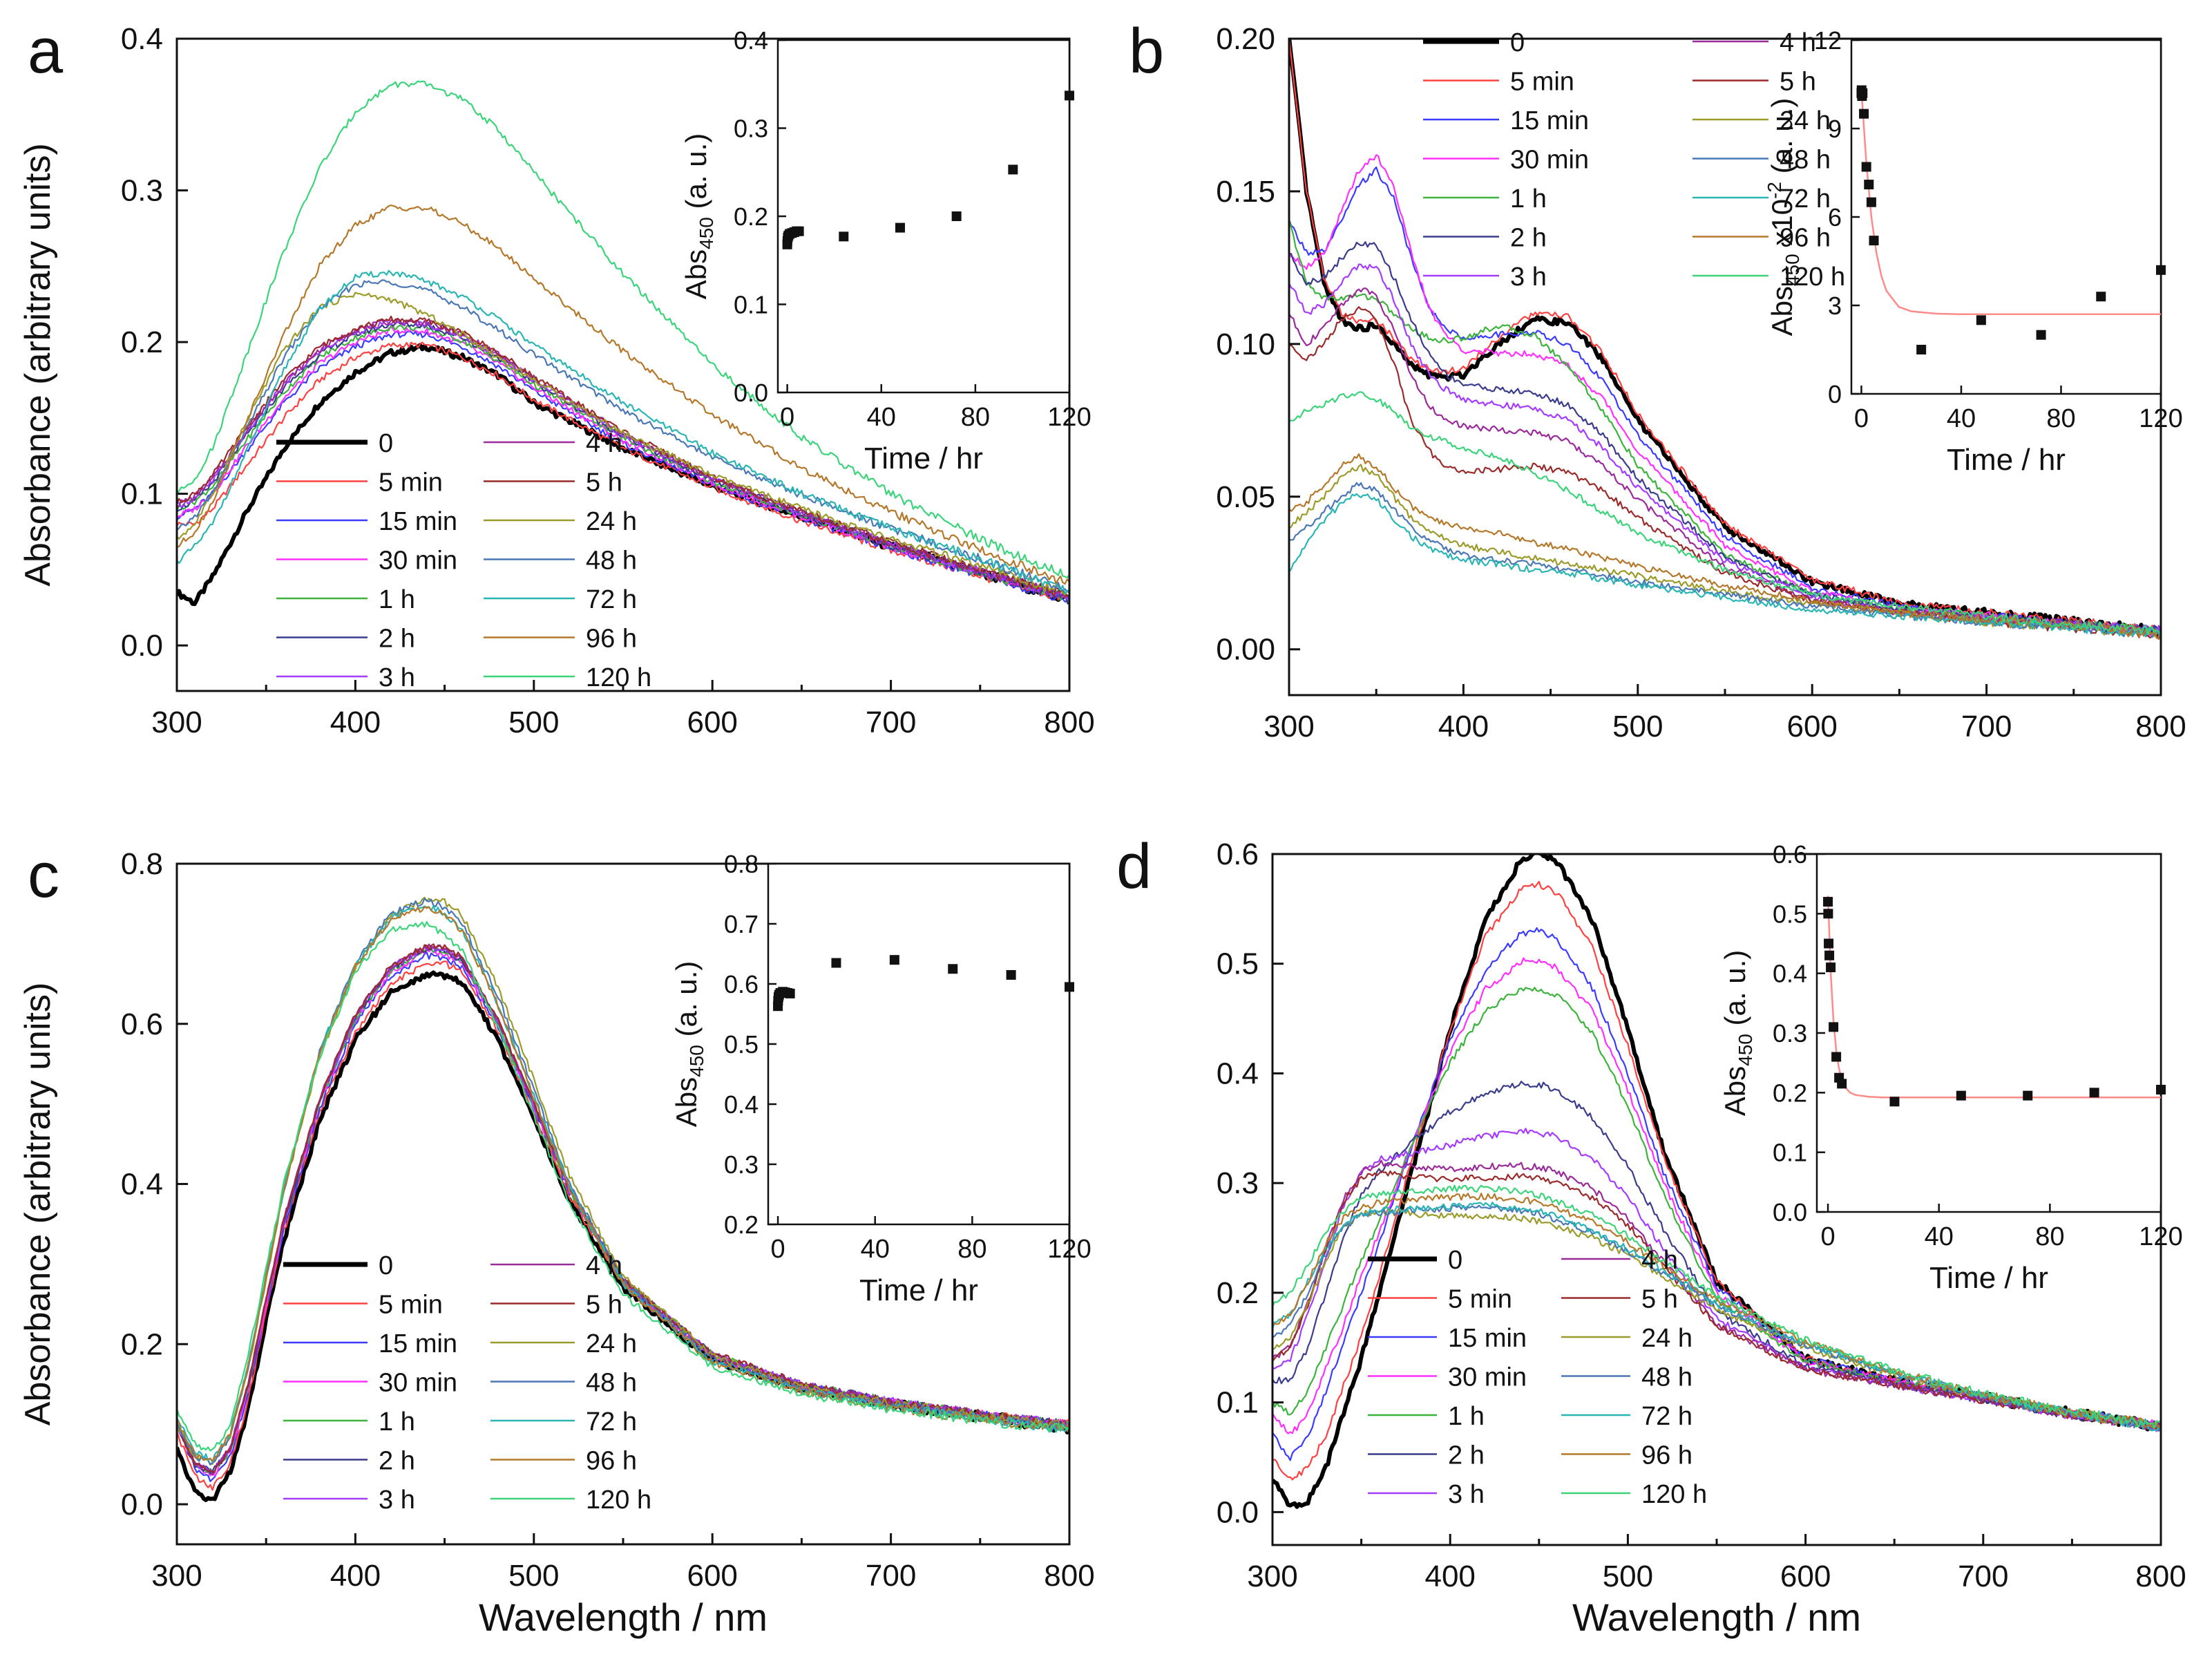  What do you see at coordinates (154, 343) in the screenshot?
I see `y-axis: 0.0 0.1 0.2 0.3 0.4` at bounding box center [154, 343].